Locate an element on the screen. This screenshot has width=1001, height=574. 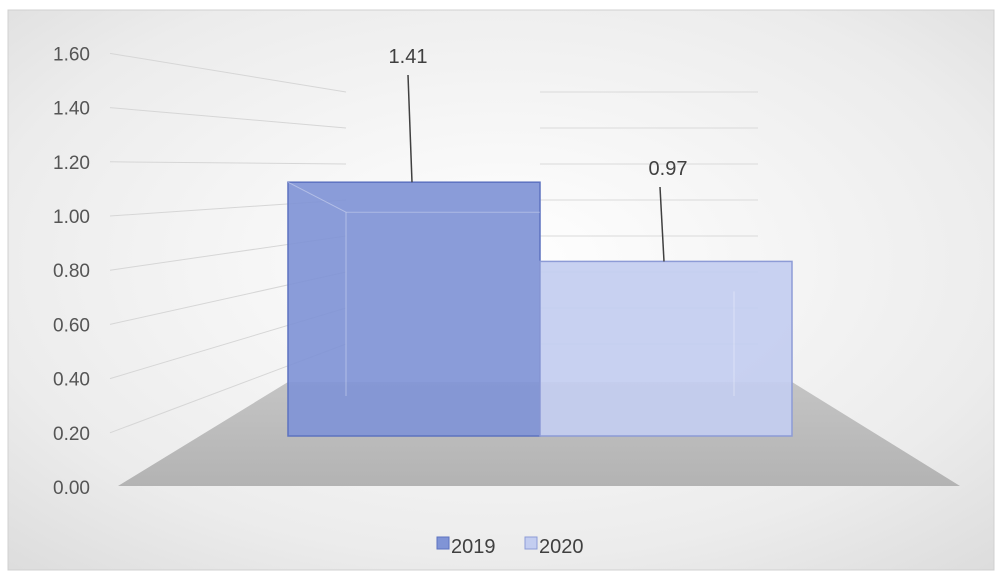
bar-2019 is located at coordinates (414, 309).